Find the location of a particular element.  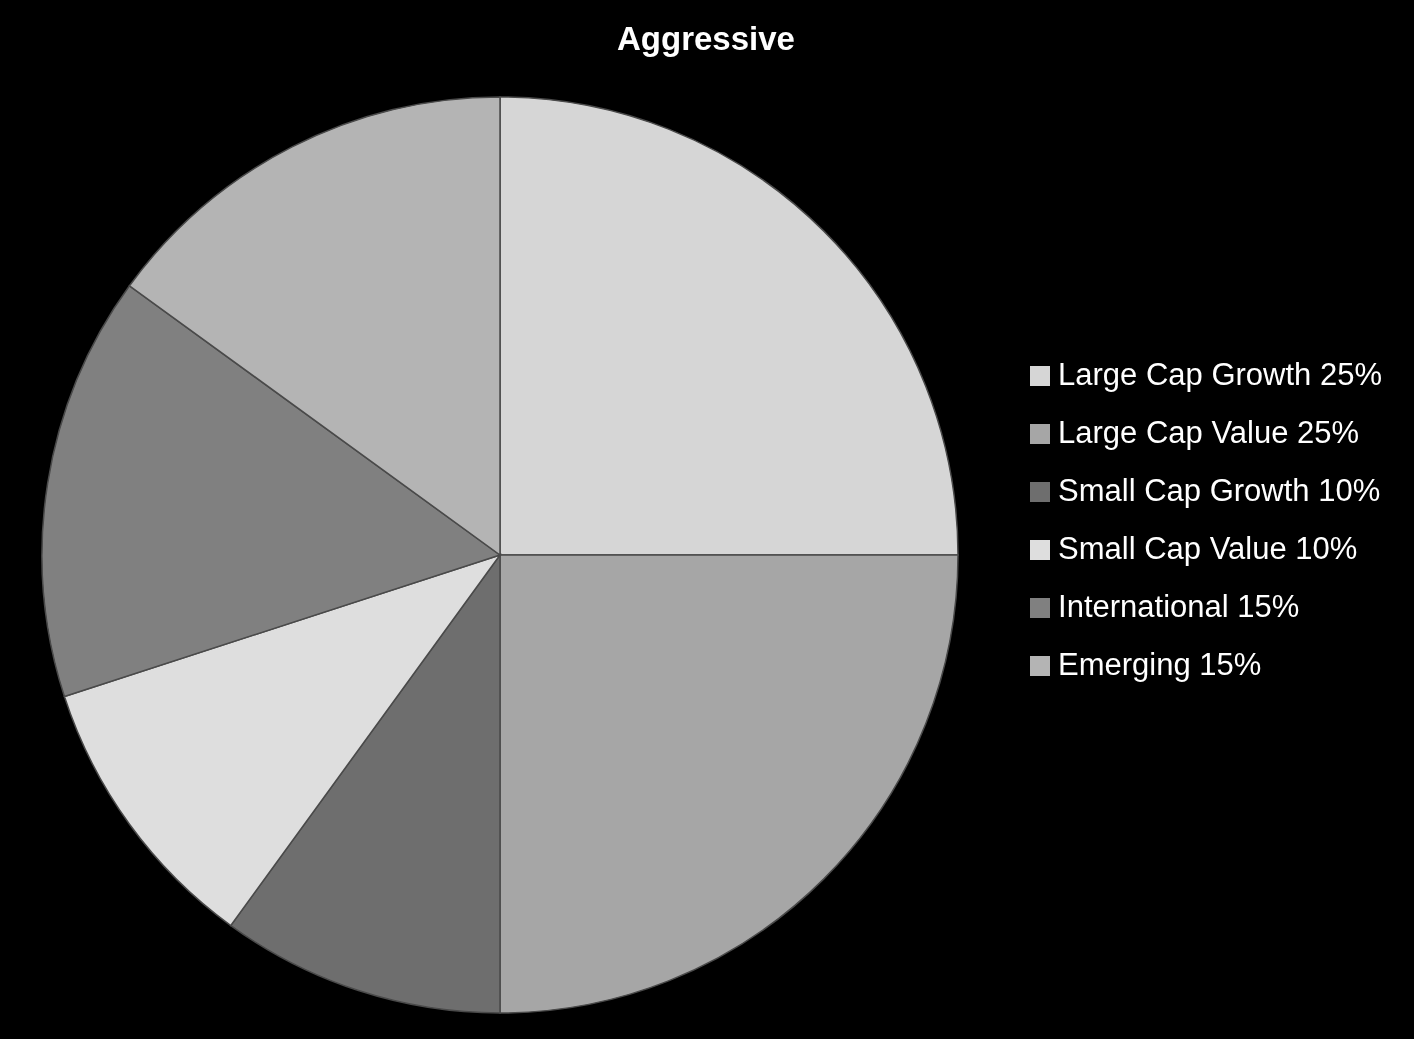

legend-label: Large Cap Value 25% is located at coordinates (1209, 432).